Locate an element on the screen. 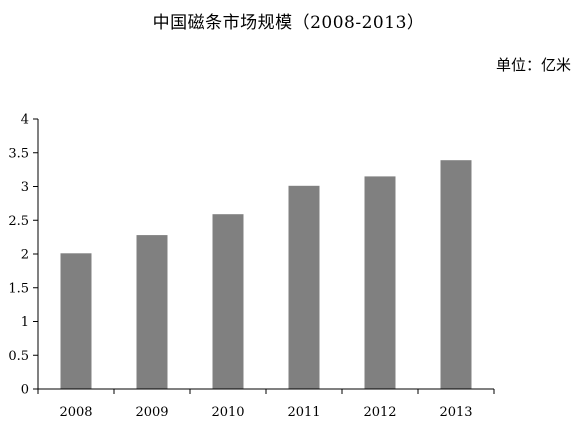 This screenshot has height=430, width=577. y-tick-group: 0 0.5 1 1.5 2 2.5 3 3.5 4 is located at coordinates (23, 255).